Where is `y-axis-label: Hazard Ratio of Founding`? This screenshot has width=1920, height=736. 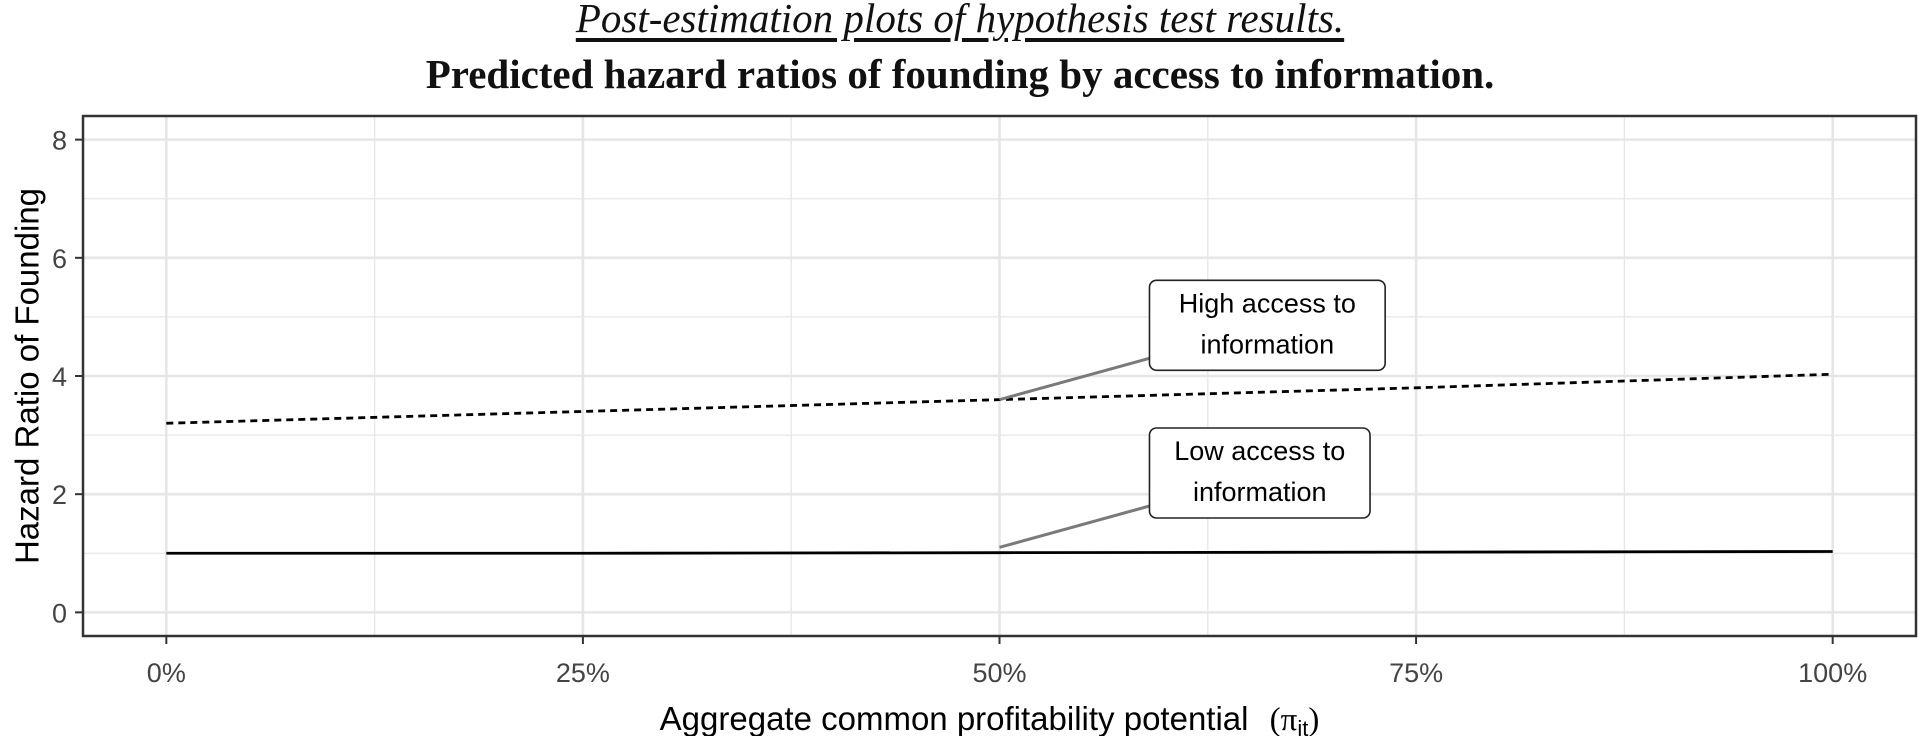
y-axis-label: Hazard Ratio of Founding is located at coordinates (27, 376).